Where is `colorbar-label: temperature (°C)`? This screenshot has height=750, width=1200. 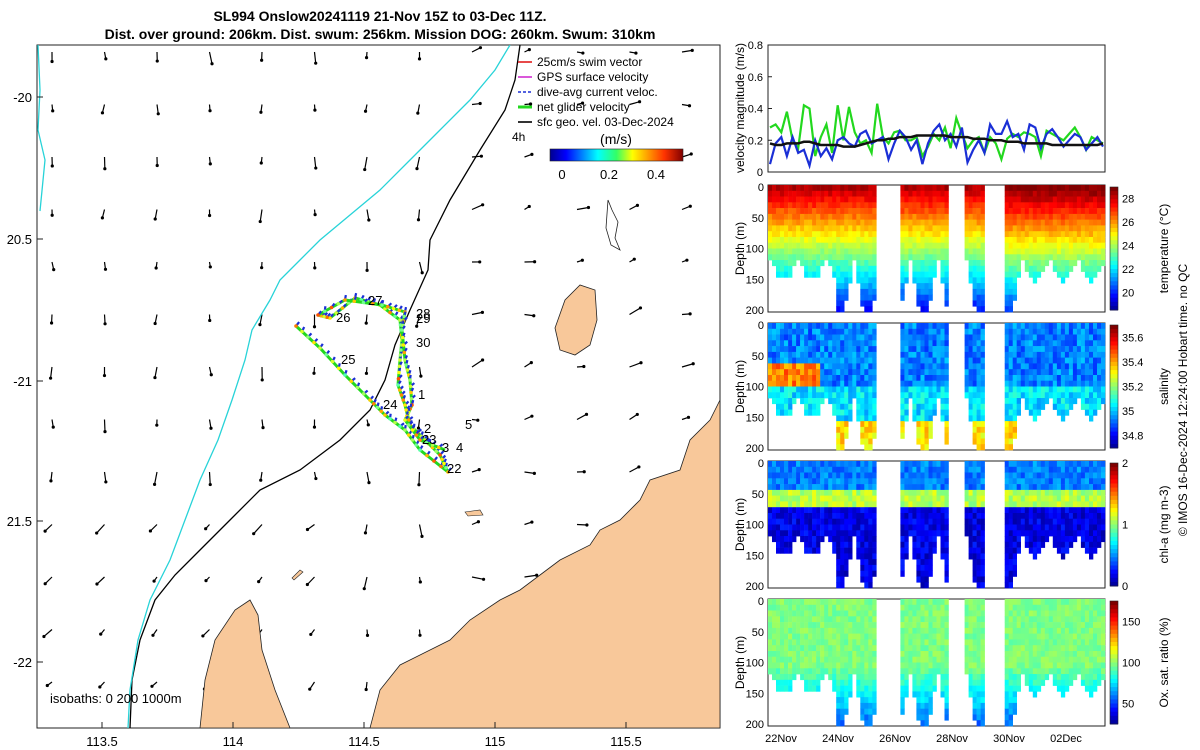 colorbar-label: temperature (°C) is located at coordinates (1164, 249).